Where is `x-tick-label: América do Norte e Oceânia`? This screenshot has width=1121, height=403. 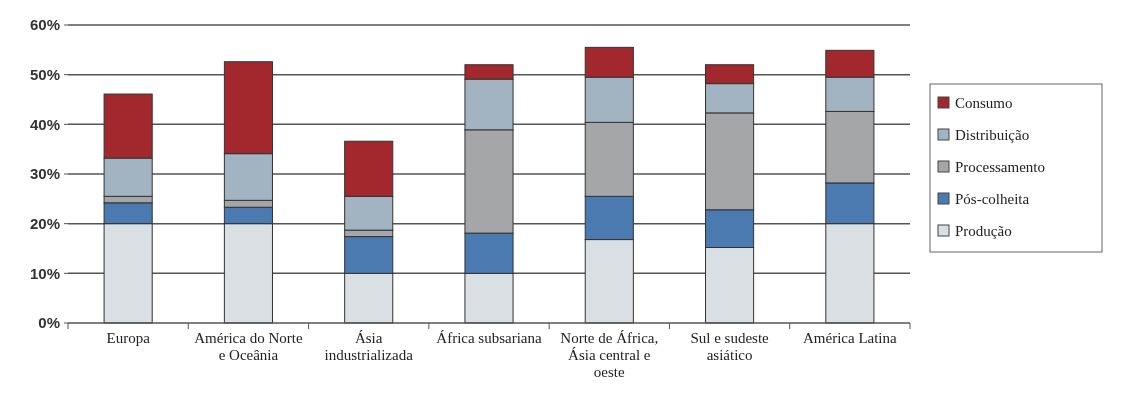
x-tick-label: América do Norte e Oceânia is located at coordinates (248, 346).